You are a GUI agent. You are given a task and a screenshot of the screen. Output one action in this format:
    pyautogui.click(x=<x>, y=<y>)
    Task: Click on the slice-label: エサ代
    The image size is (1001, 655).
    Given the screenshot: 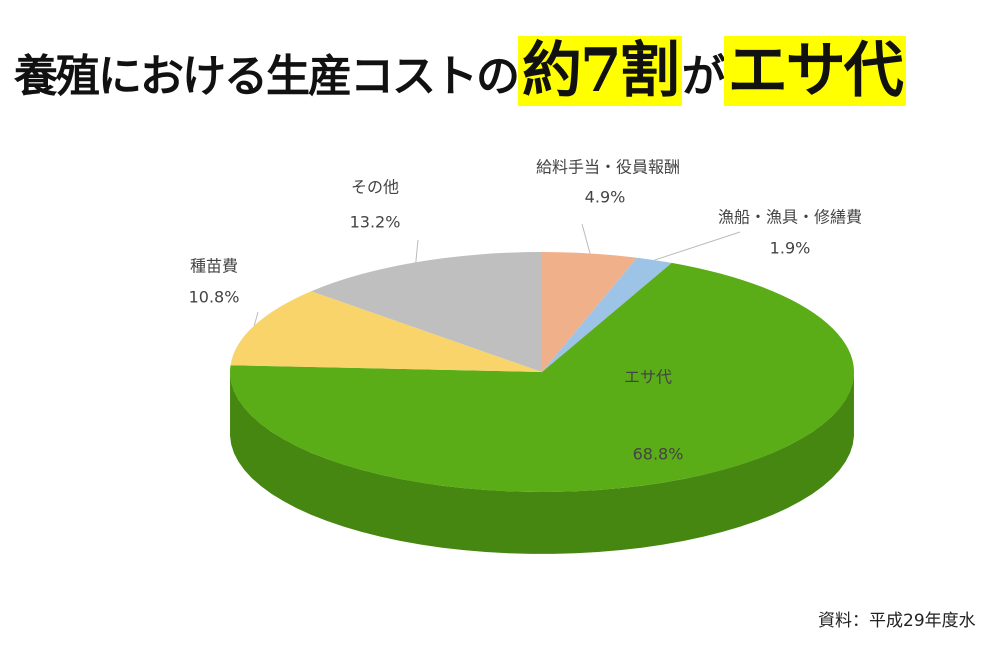 What is the action you would take?
    pyautogui.click(x=648, y=377)
    